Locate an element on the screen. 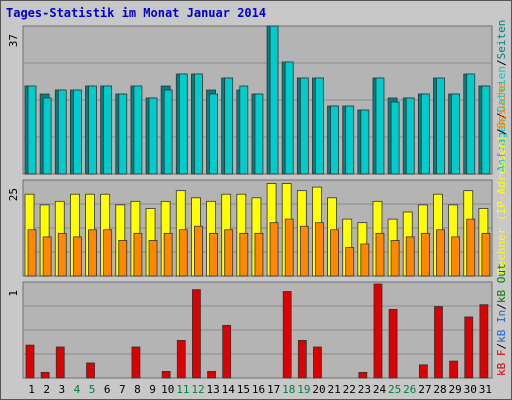  x-tick-label-day-12: 12 is located at coordinates (197, 389).